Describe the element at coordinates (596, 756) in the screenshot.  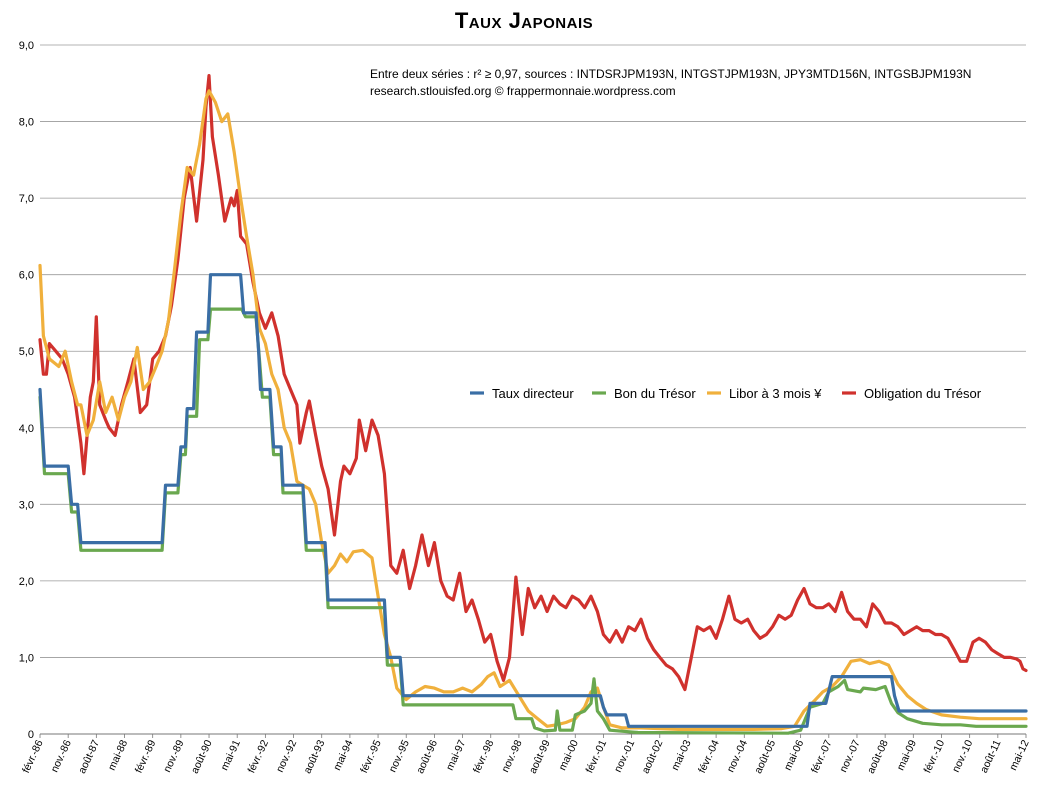
I see `x-tick-label: févr.-01` at that location.